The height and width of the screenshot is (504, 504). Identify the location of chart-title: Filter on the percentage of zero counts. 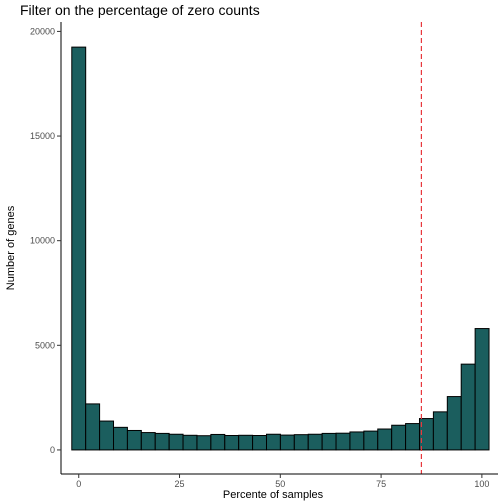
(140, 10).